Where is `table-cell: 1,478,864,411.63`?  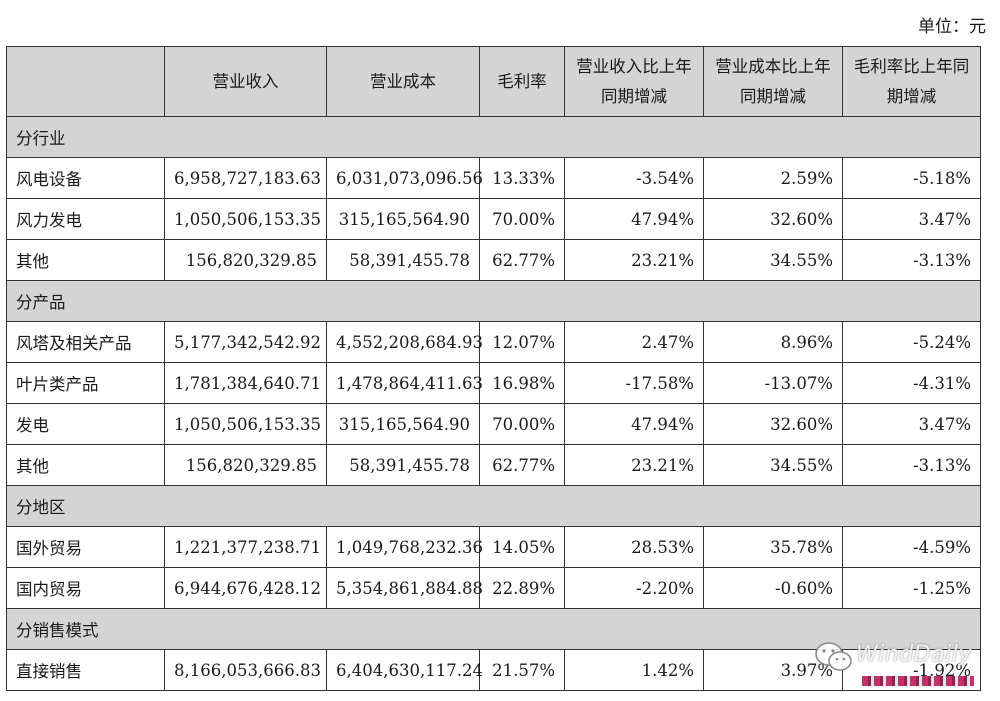 table-cell: 1,478,864,411.63 is located at coordinates (404, 383).